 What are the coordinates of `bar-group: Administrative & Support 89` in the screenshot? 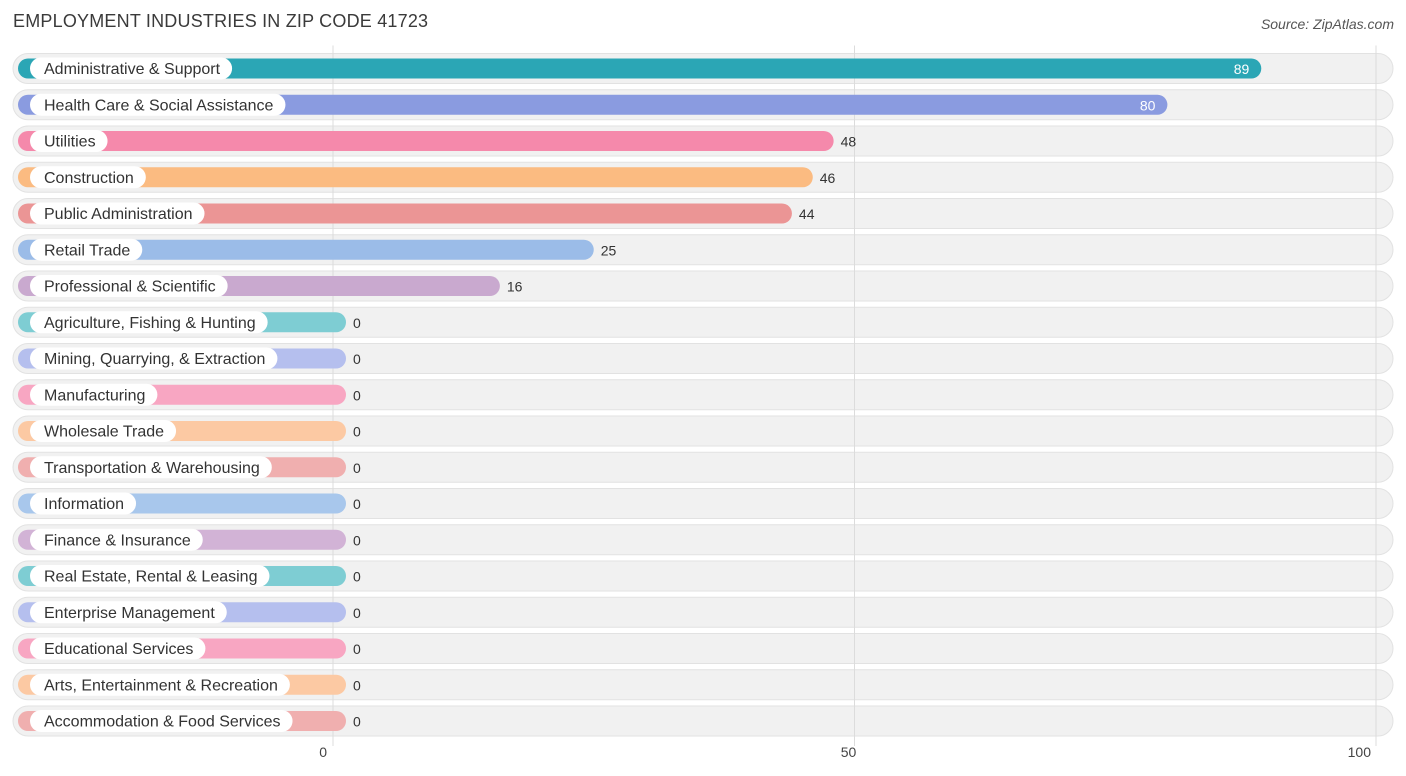 It's located at (640, 68).